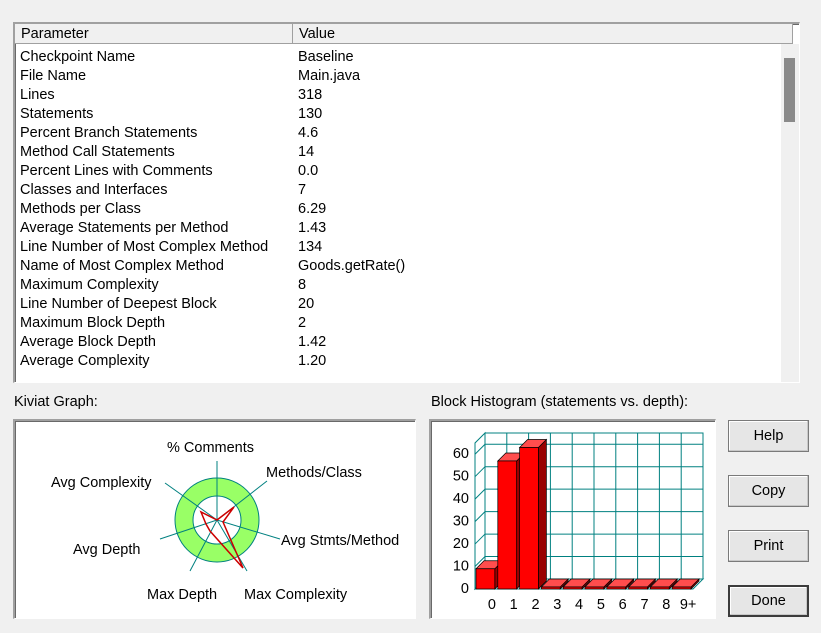  What do you see at coordinates (543, 34) in the screenshot?
I see `column-header-value: Value` at bounding box center [543, 34].